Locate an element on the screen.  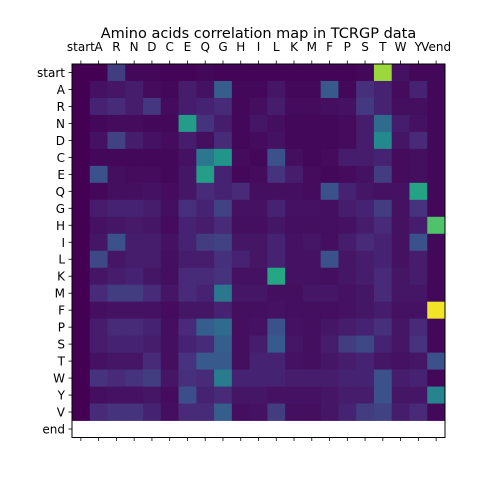
x-tick-label: C is located at coordinates (169, 47).